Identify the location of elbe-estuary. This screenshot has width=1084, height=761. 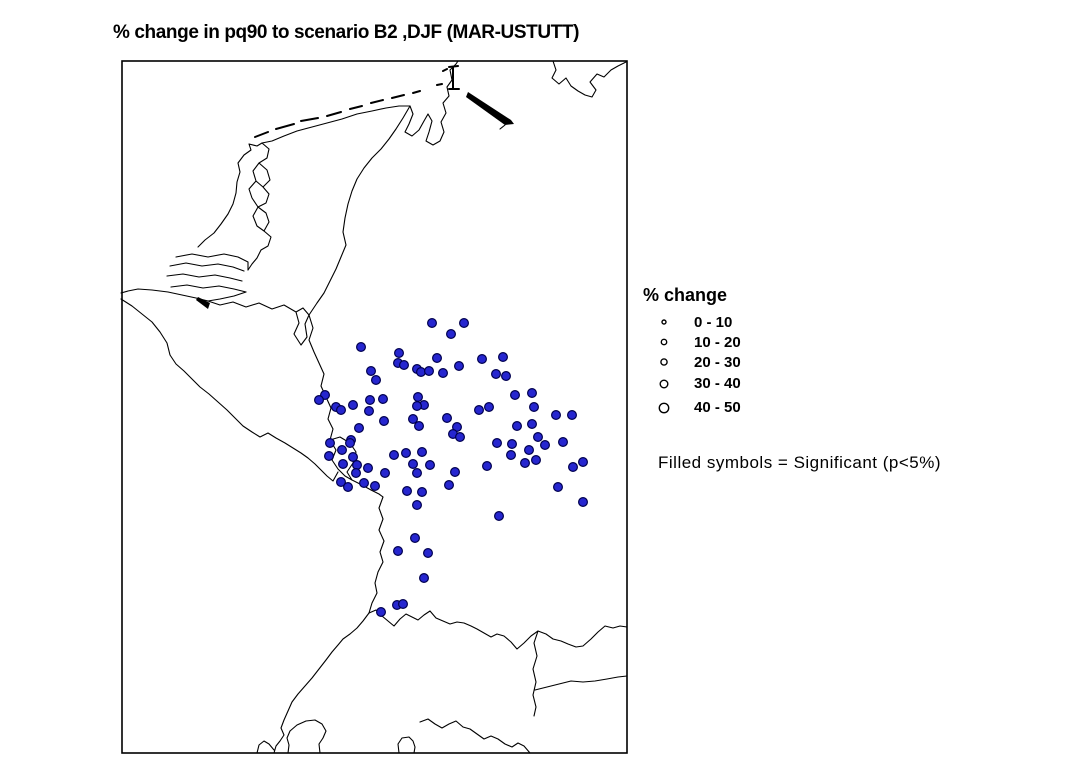
(490, 108).